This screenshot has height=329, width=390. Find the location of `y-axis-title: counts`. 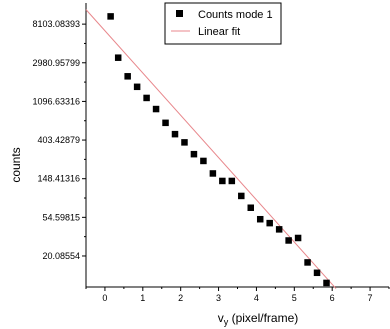

y-axis-title: counts is located at coordinates (16, 164).